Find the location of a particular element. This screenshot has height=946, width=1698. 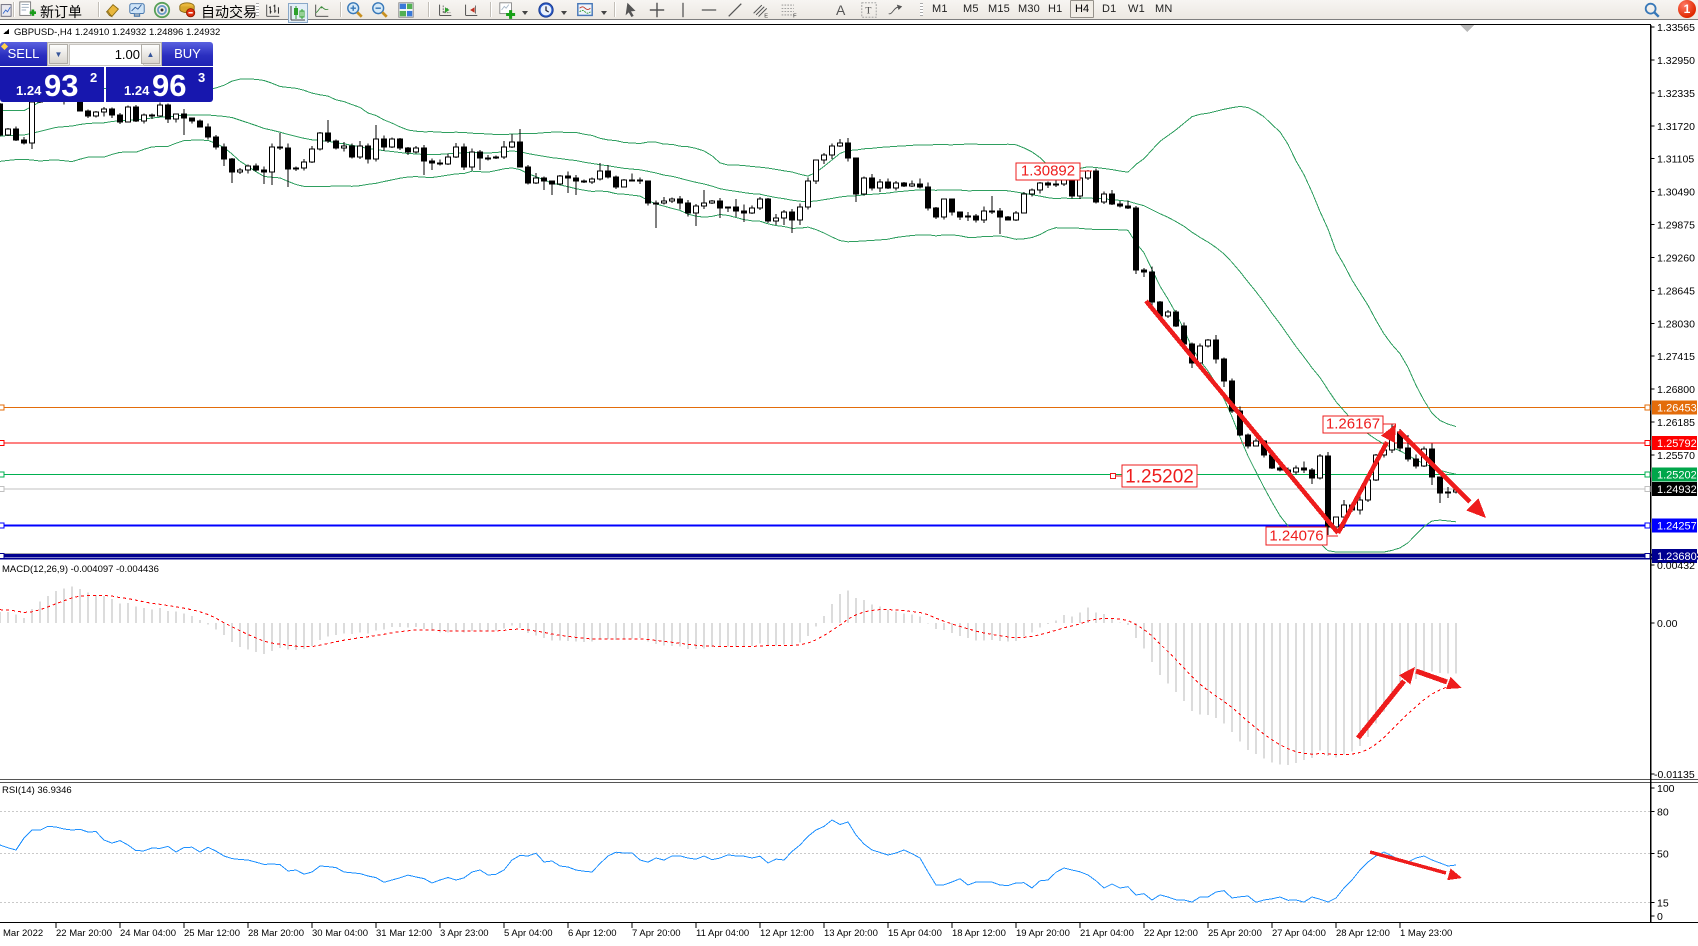

svg-text: 0.00 is located at coordinates (1667, 624).